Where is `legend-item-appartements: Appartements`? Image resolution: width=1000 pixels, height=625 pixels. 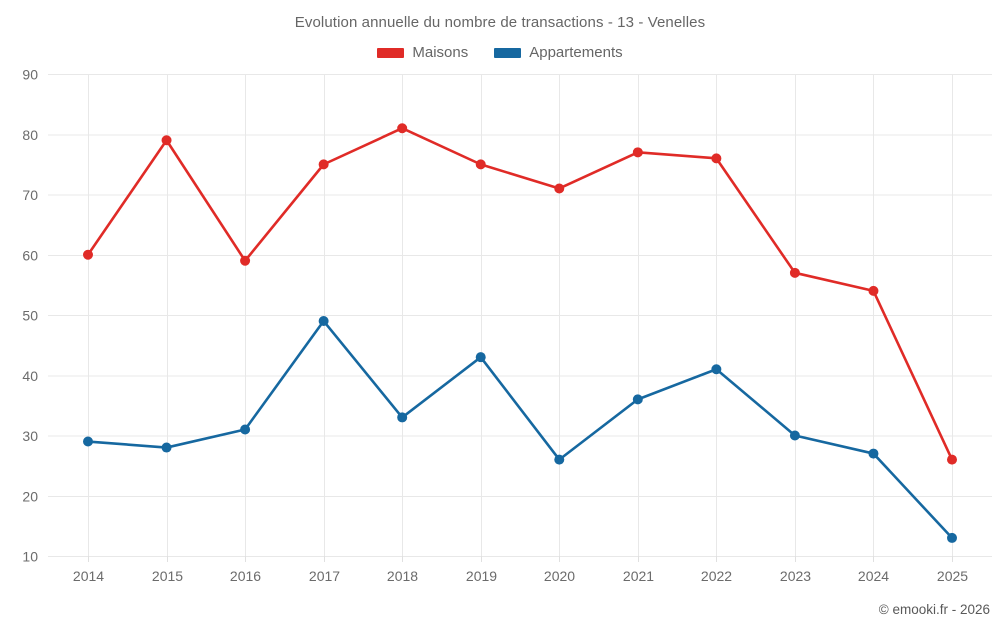
legend-item-appartements: Appartements is located at coordinates (558, 52).